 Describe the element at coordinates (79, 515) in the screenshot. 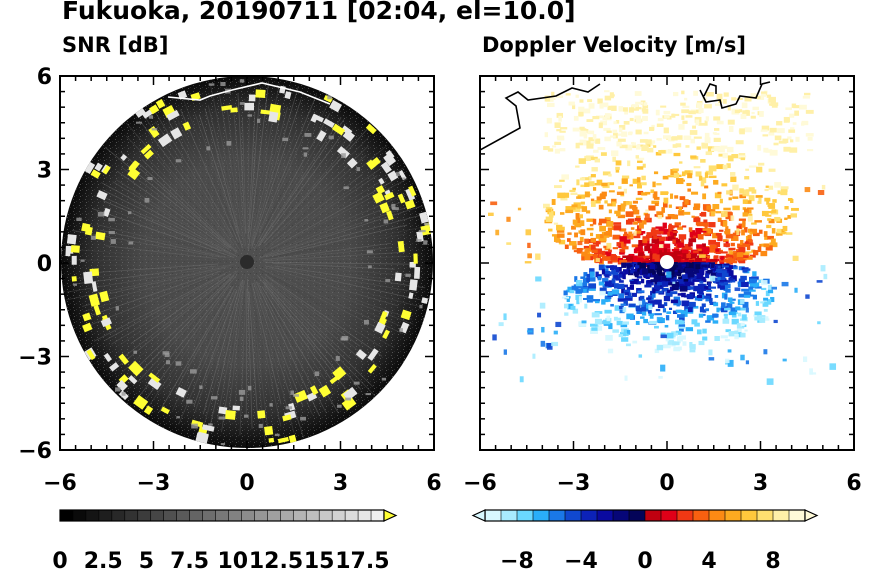

I see `colorbar-swatch` at that location.